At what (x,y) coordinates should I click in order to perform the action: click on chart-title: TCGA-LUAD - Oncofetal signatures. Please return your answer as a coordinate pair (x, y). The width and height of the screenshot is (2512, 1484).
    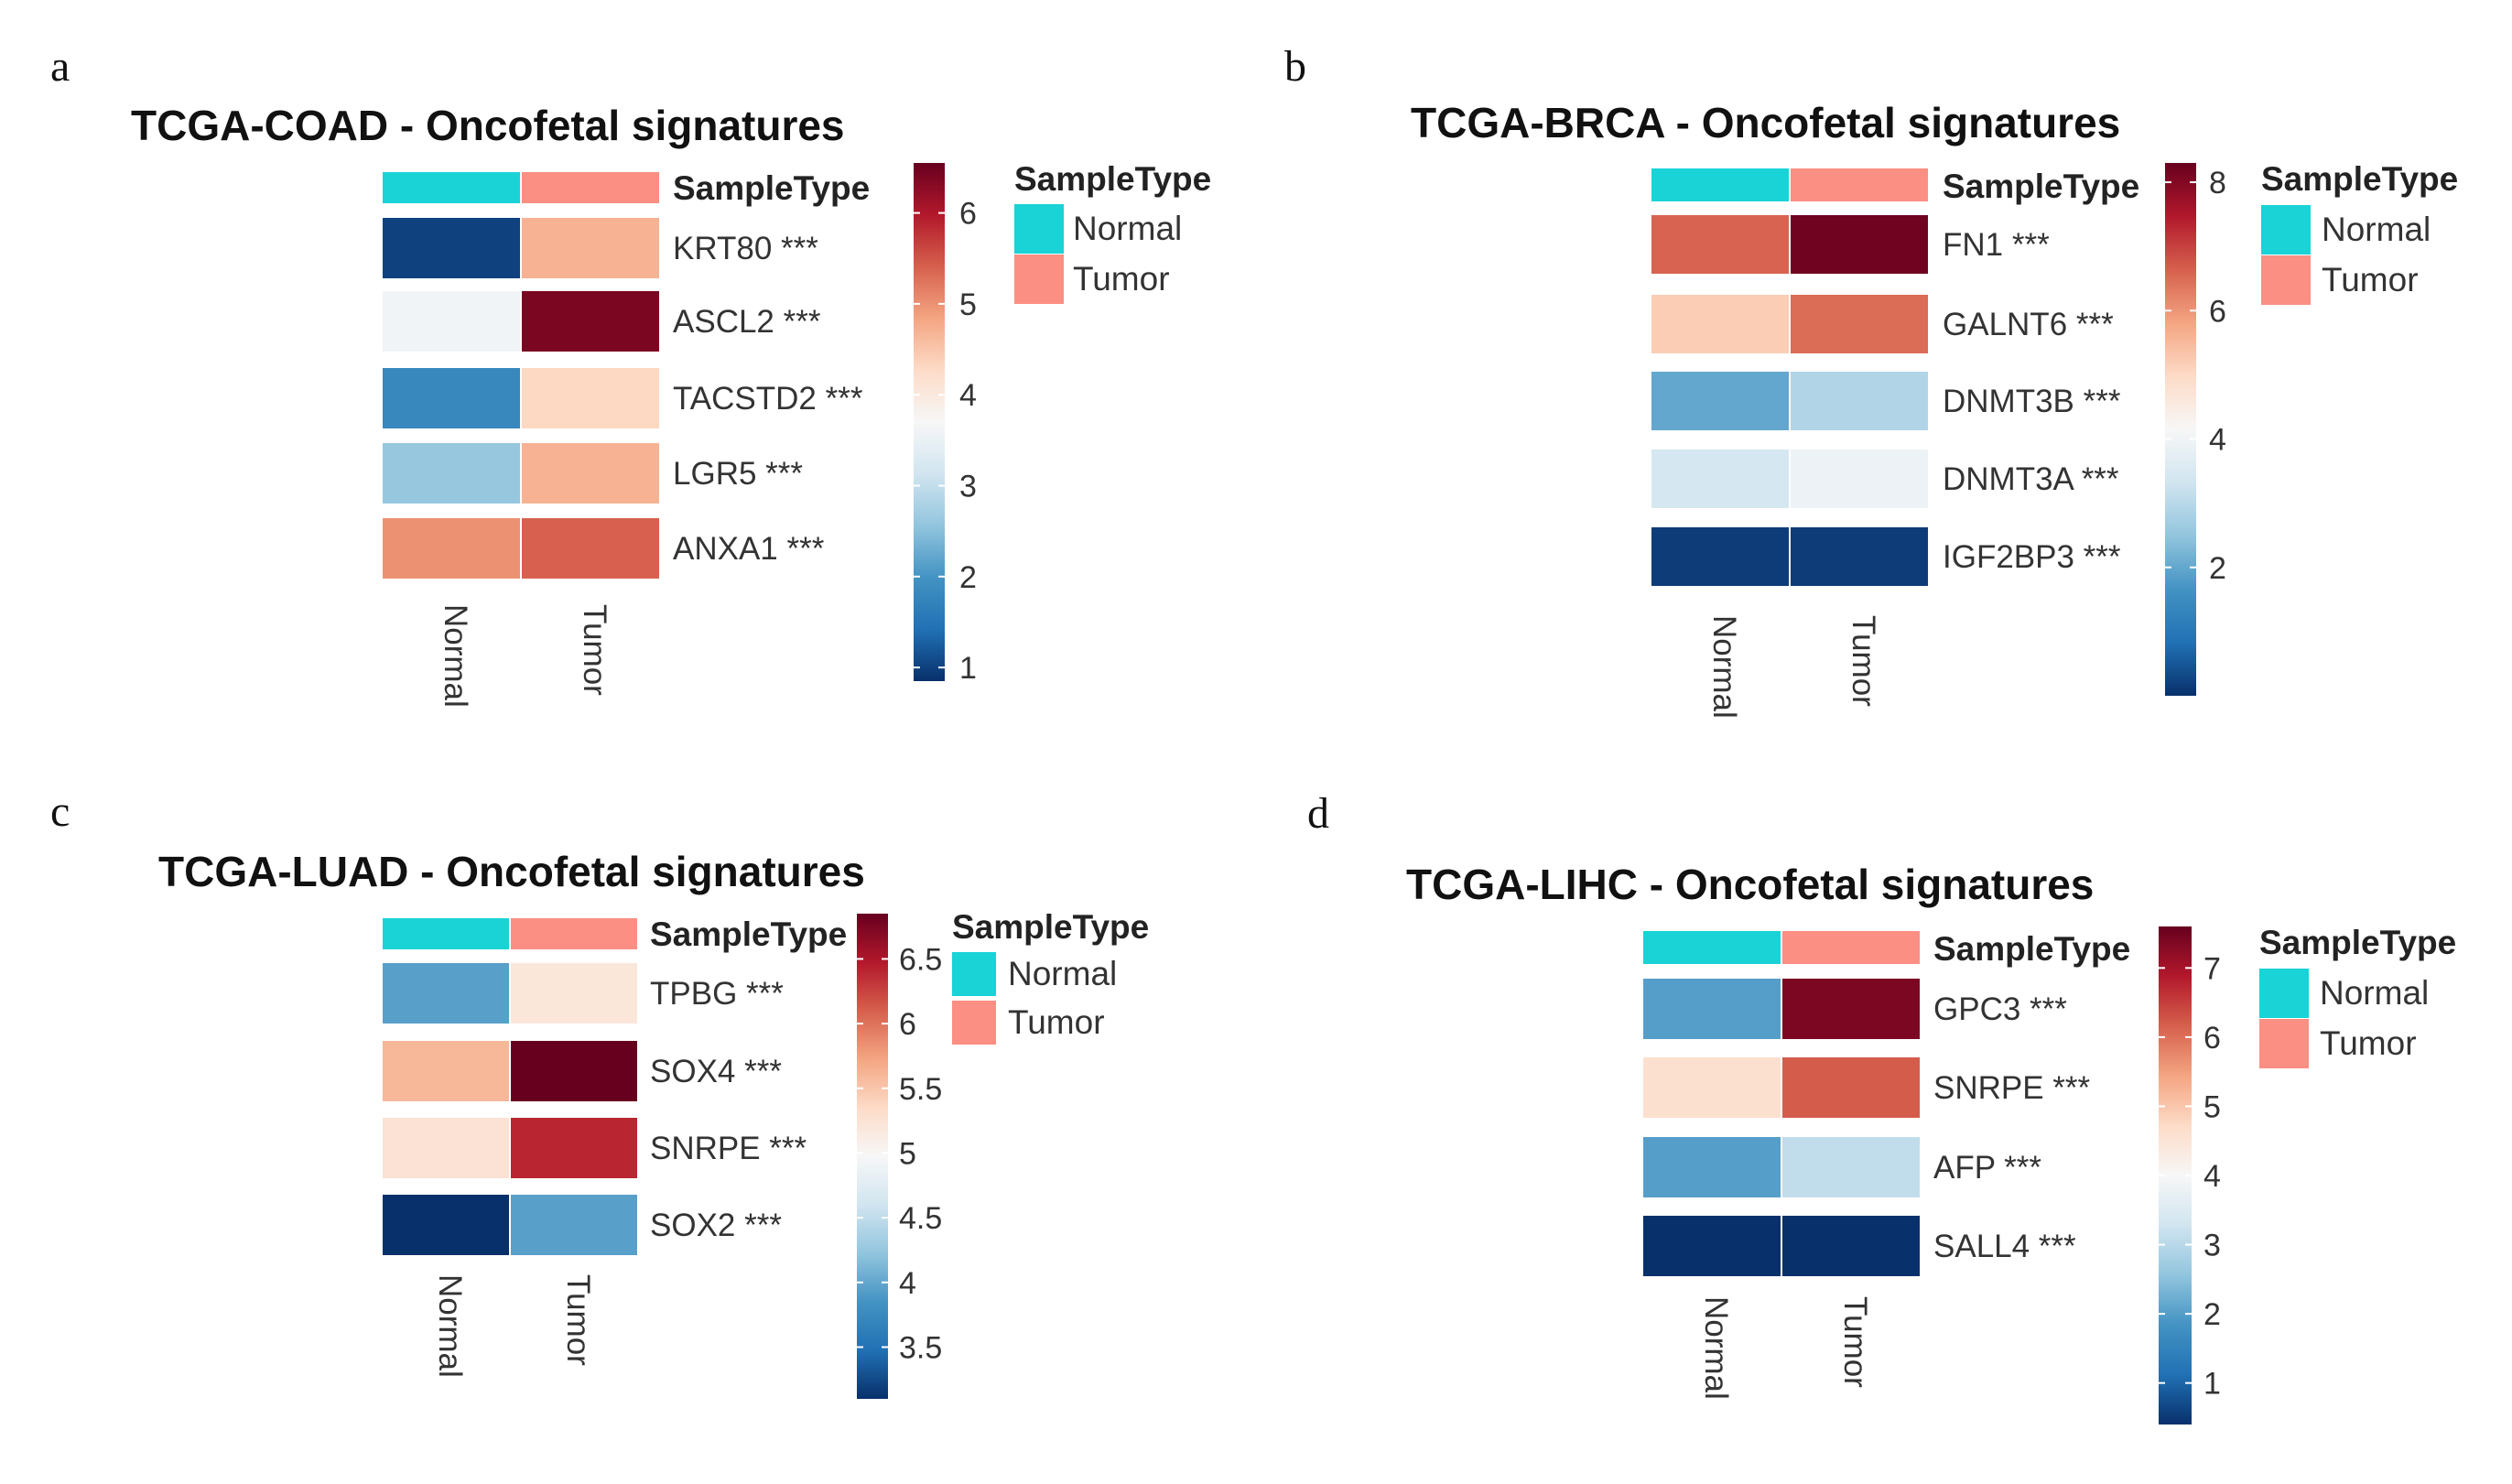
    Looking at the image, I should click on (512, 872).